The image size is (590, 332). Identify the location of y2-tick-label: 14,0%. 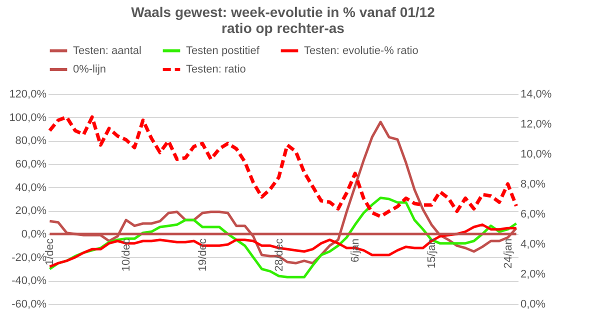
(536, 94).